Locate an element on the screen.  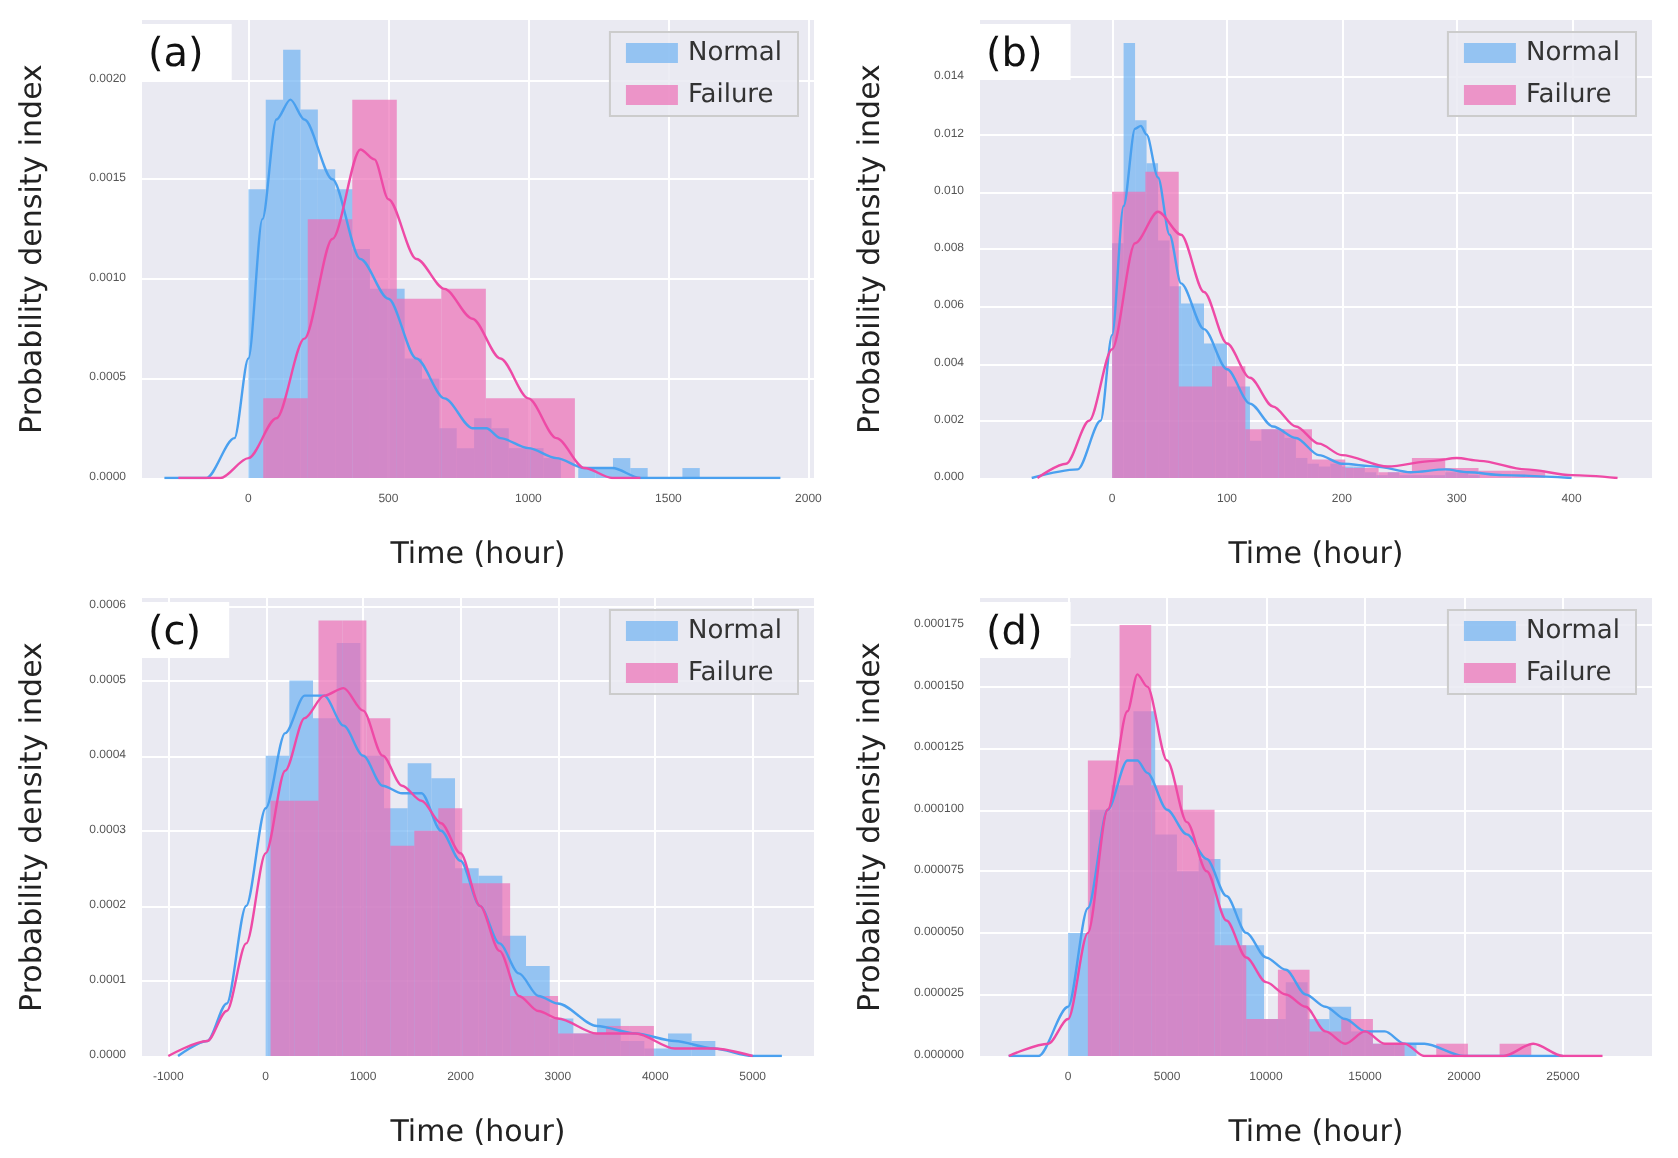
chart-title: (c) is located at coordinates (175, 630).